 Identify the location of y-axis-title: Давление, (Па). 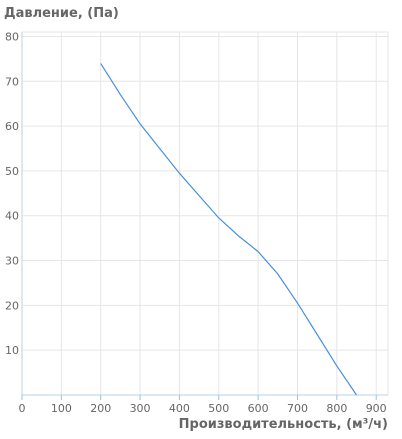
(61, 13).